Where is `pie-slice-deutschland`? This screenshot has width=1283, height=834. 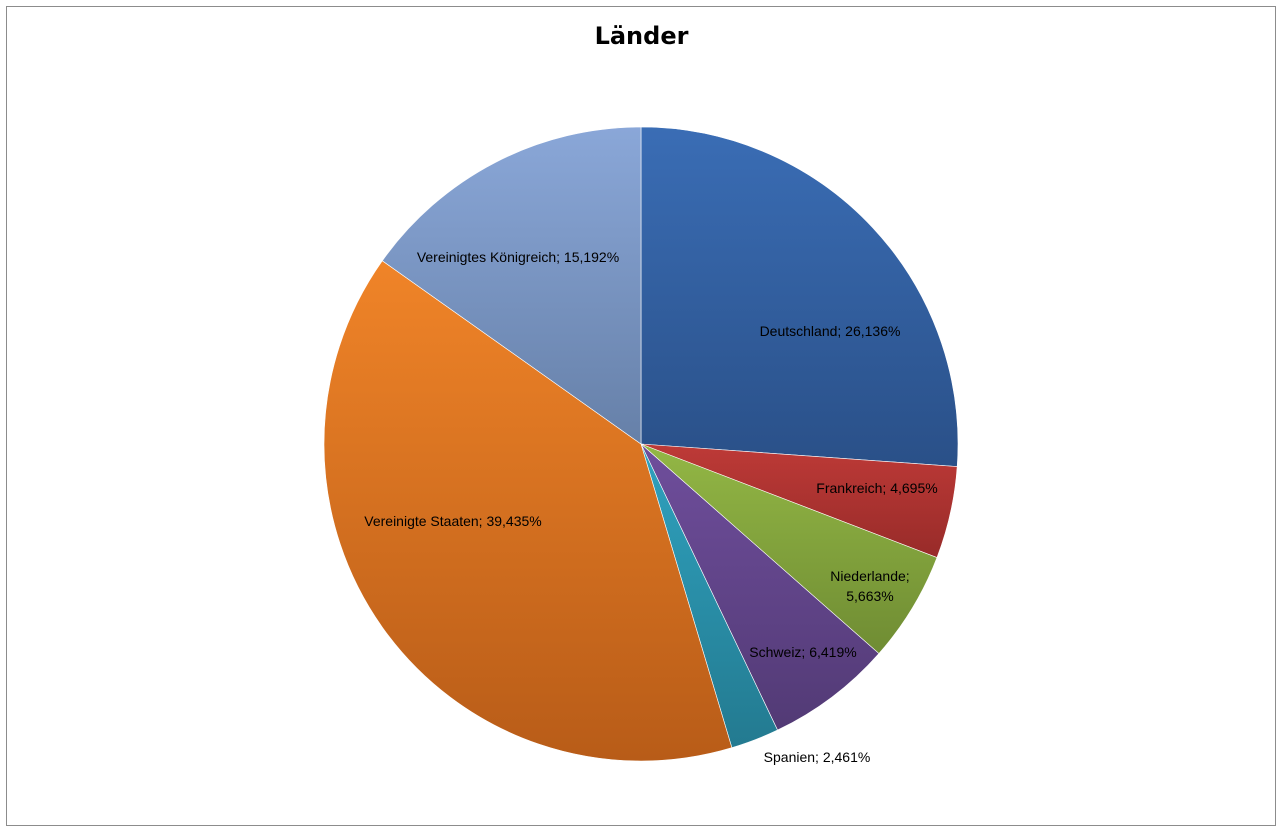 pie-slice-deutschland is located at coordinates (799, 296).